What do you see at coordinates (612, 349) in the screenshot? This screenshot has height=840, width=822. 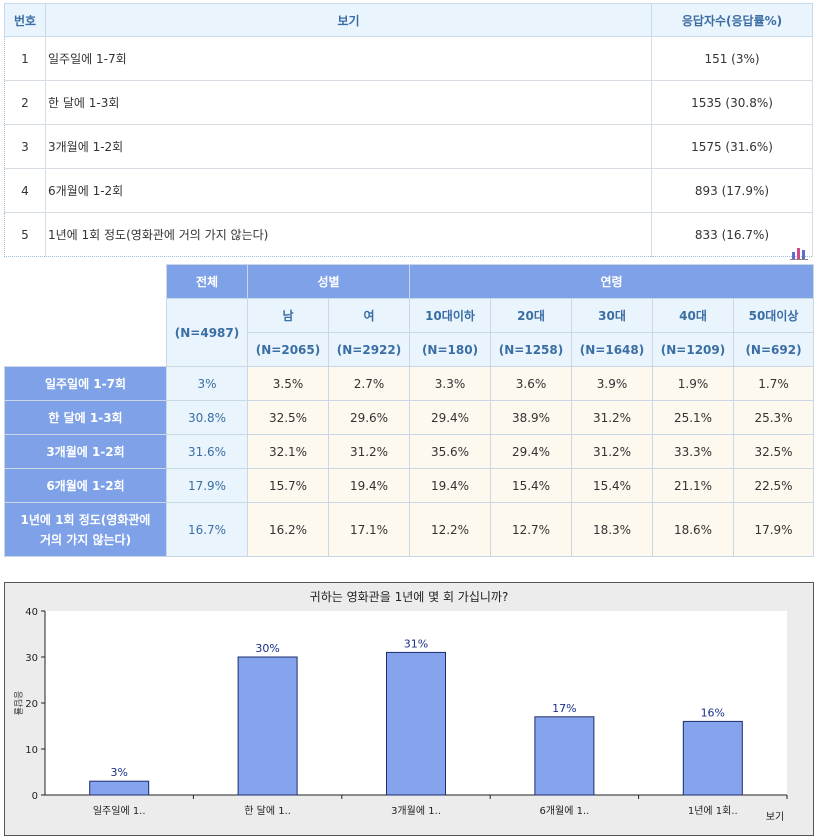 I see `col-n: (N=1648)` at bounding box center [612, 349].